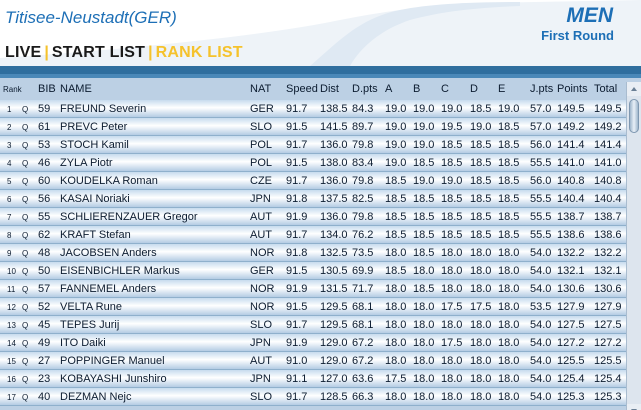 The width and height of the screenshot is (641, 410). I want to click on tab-rank-list: RANK LIST, so click(199, 52).